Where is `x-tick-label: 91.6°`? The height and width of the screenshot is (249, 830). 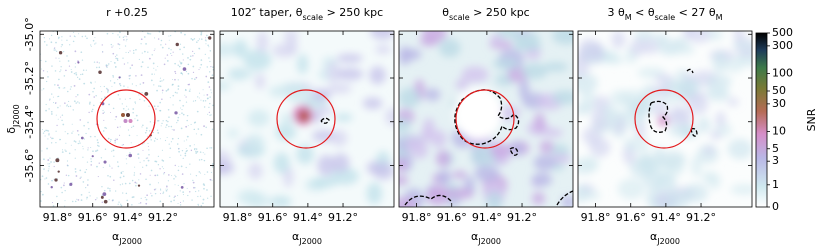
x-tick-label: 91.6° is located at coordinates (452, 217).